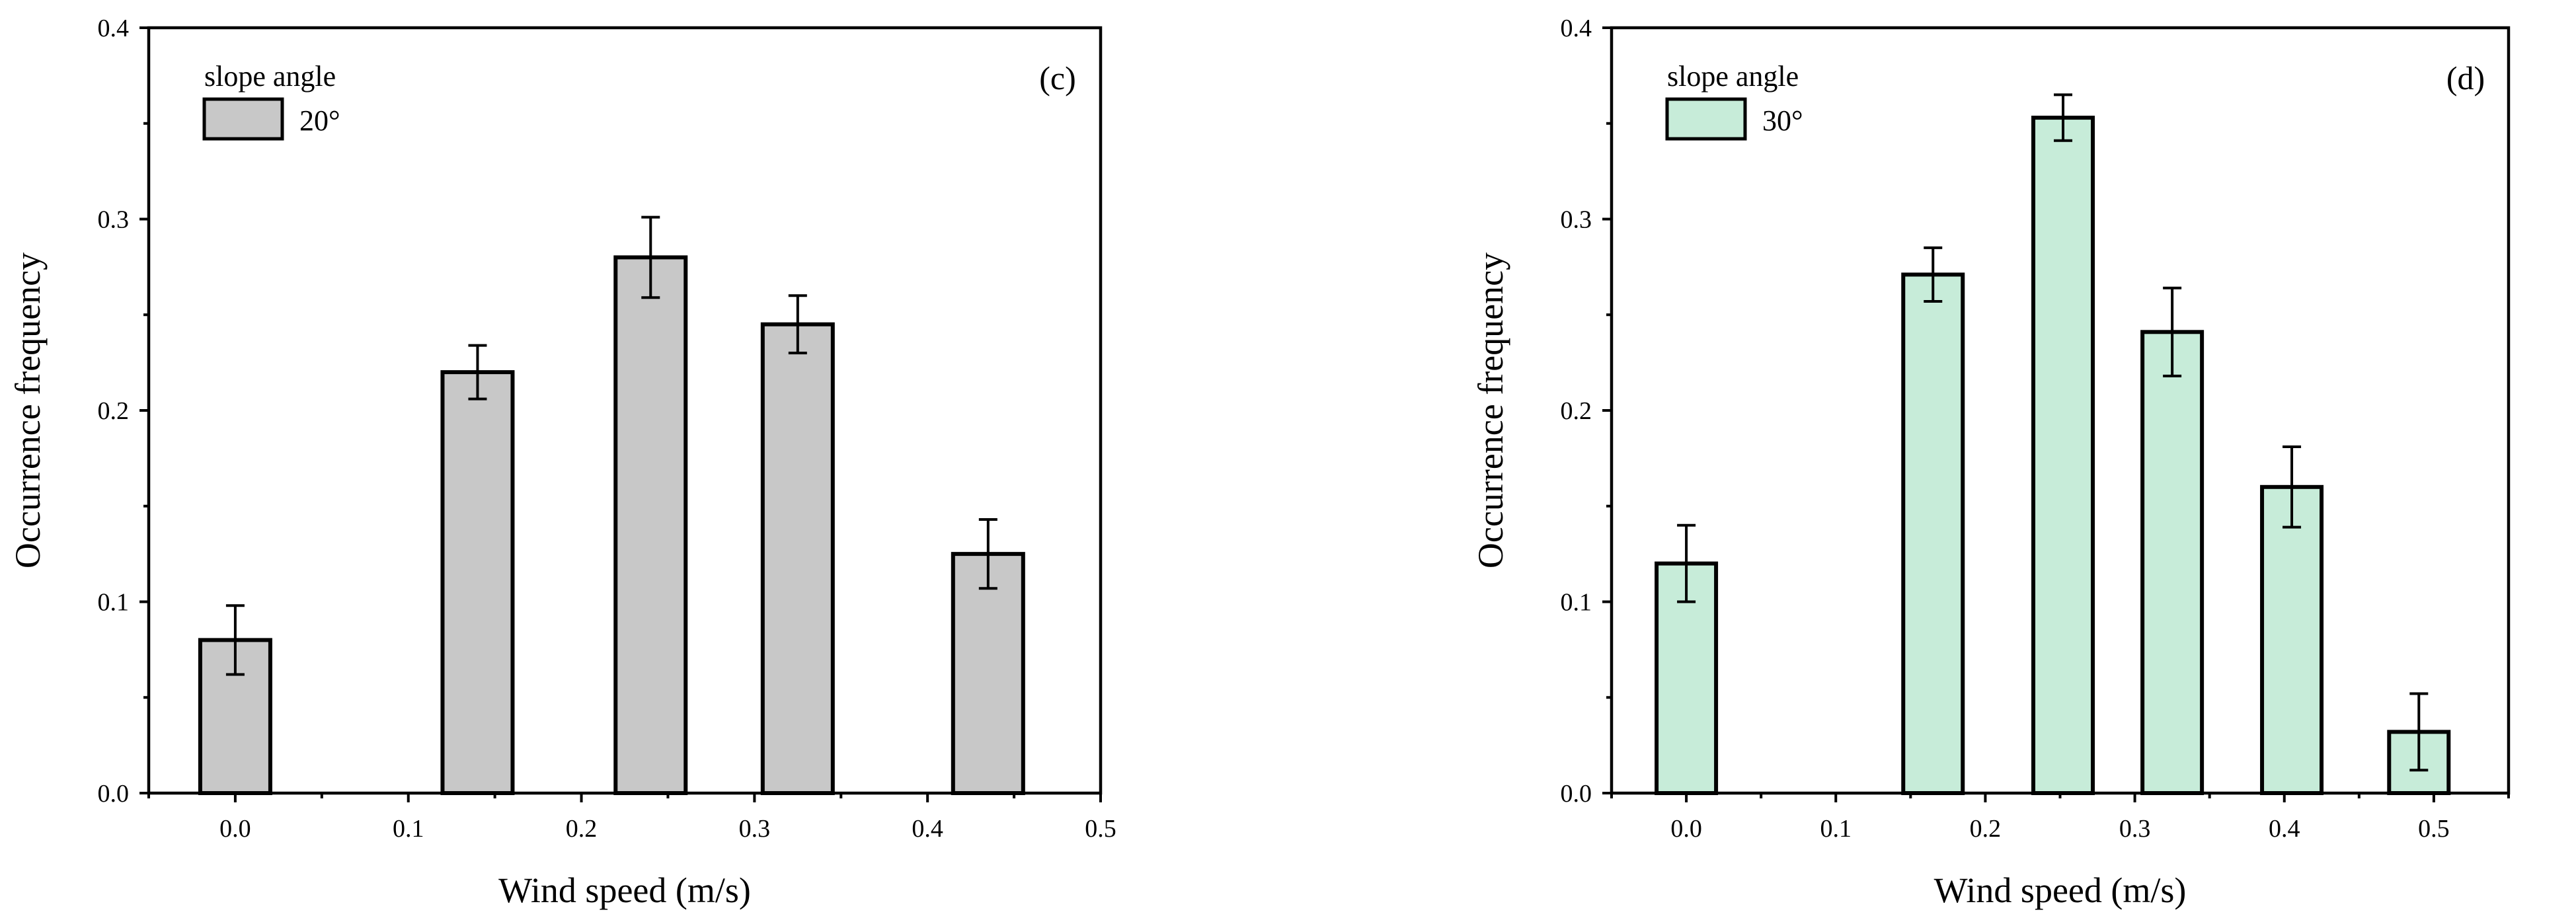  Describe the element at coordinates (2465, 77) in the screenshot. I see `panel-label: (d)` at that location.